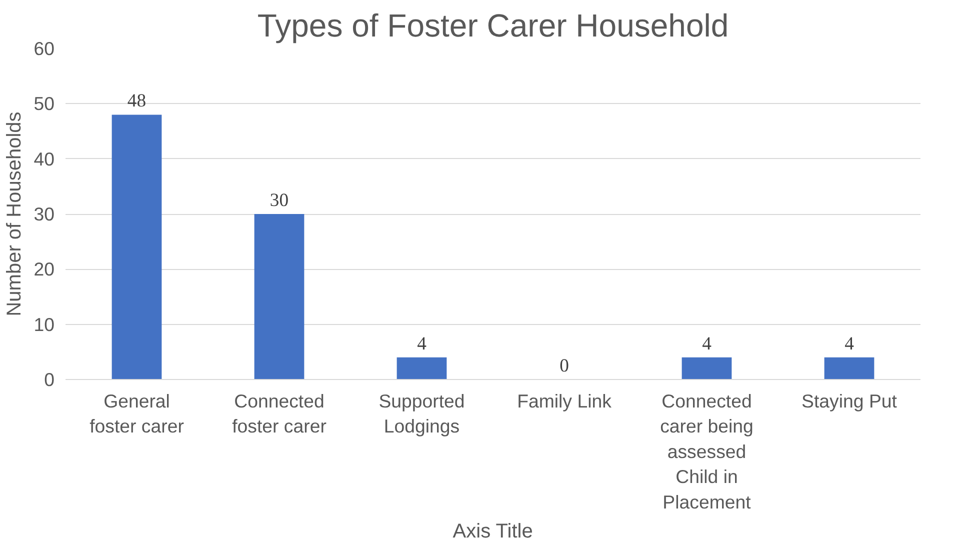  Describe the element at coordinates (492, 531) in the screenshot. I see `x-axis-title: Axis Title` at that location.